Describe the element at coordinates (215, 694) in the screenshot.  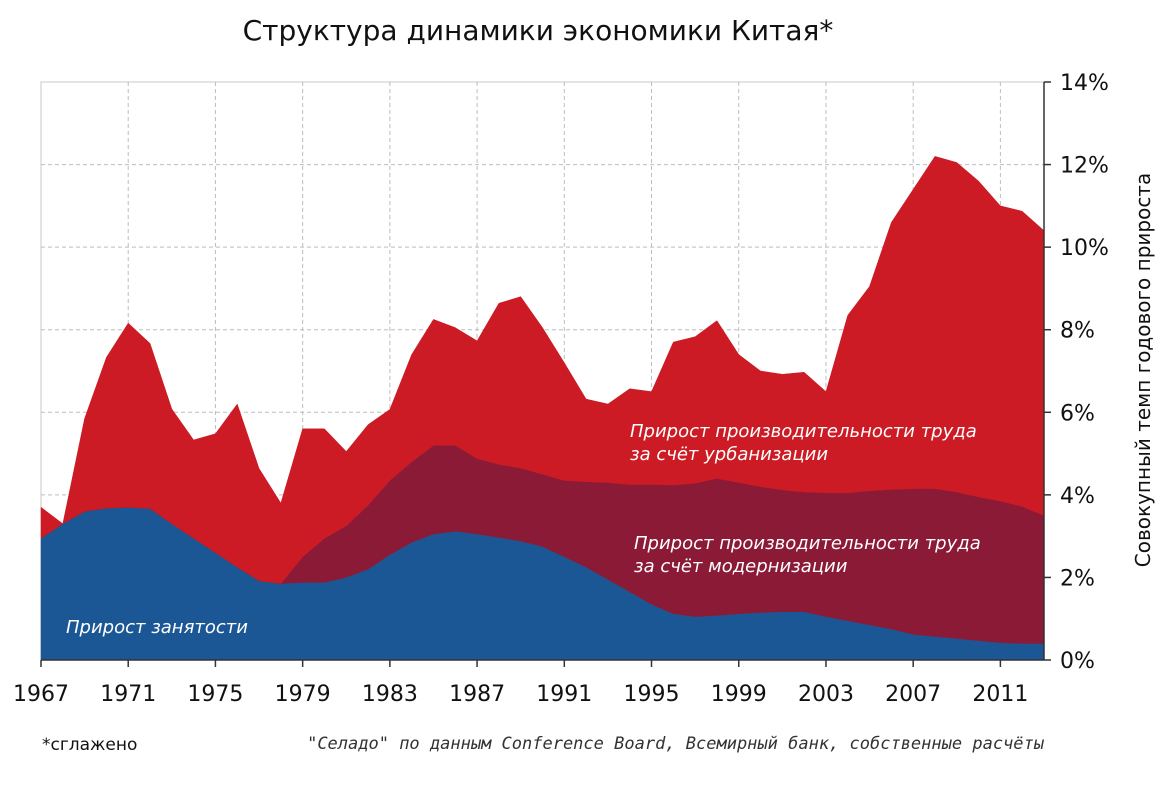
I see `x-tick-label: 1975` at that location.